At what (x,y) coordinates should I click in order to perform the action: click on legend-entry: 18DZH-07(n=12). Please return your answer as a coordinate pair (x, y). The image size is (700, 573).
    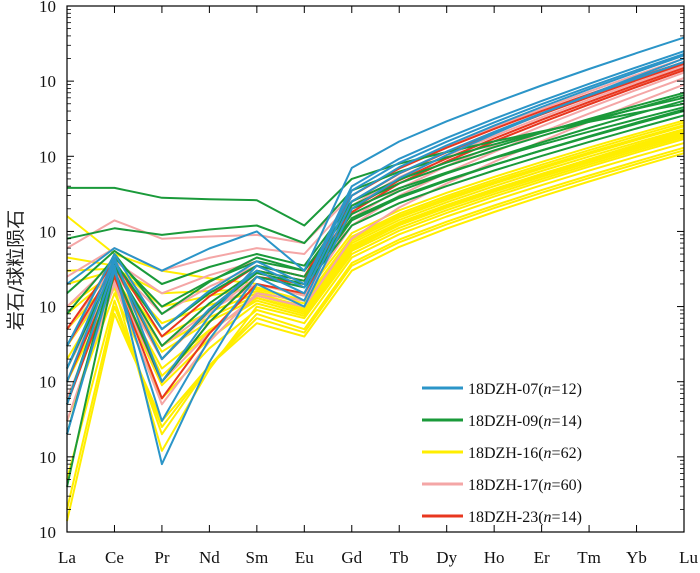
    Looking at the image, I should click on (525, 389).